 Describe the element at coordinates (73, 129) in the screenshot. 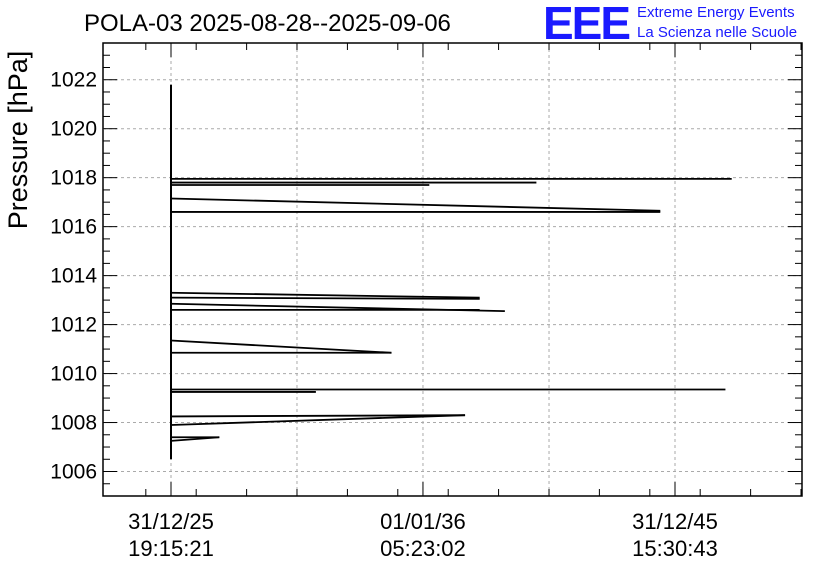

I see `y-tick-label: 1020` at that location.